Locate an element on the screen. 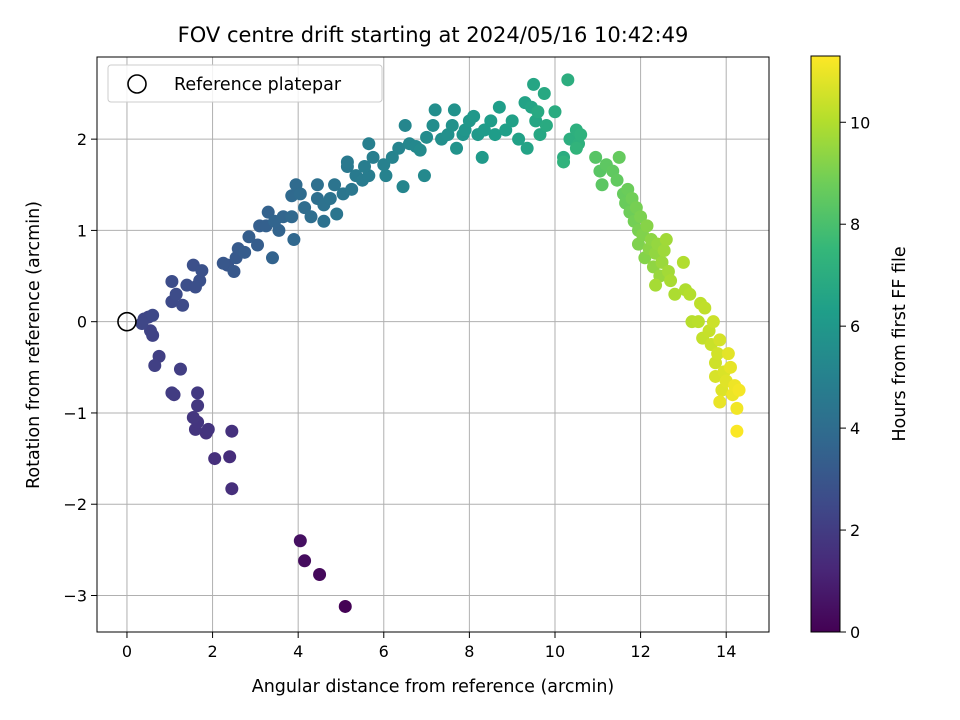  colorbar-tick-label: 6 is located at coordinates (855, 326).